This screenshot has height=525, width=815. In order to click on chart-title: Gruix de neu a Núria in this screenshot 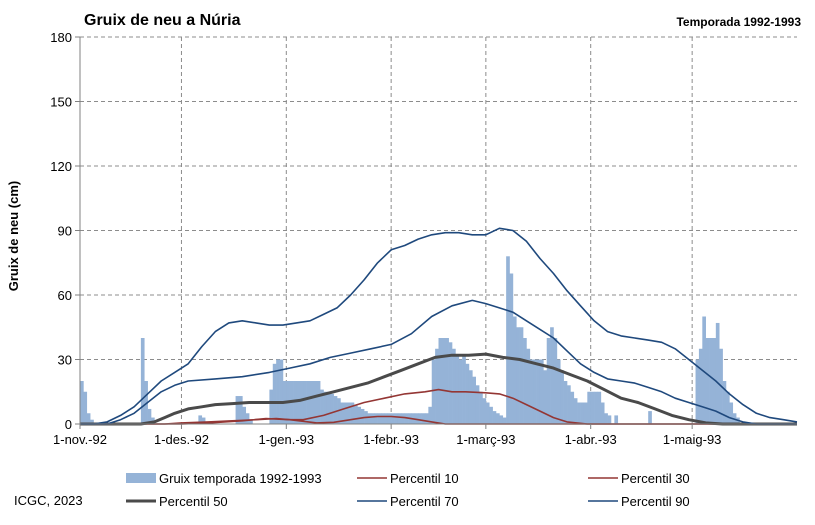, I will do `click(162, 20)`.